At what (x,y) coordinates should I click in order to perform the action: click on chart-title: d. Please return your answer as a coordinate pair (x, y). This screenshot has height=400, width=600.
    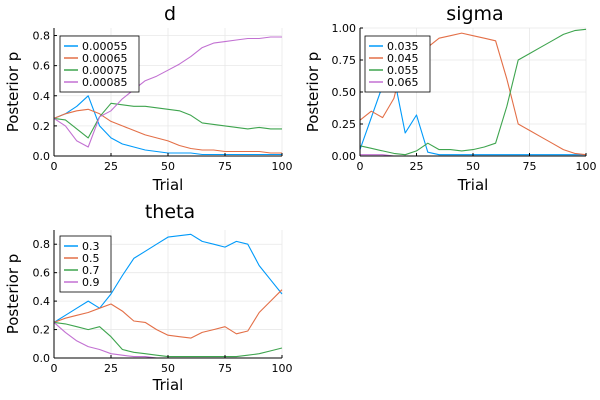
    Looking at the image, I should click on (170, 14).